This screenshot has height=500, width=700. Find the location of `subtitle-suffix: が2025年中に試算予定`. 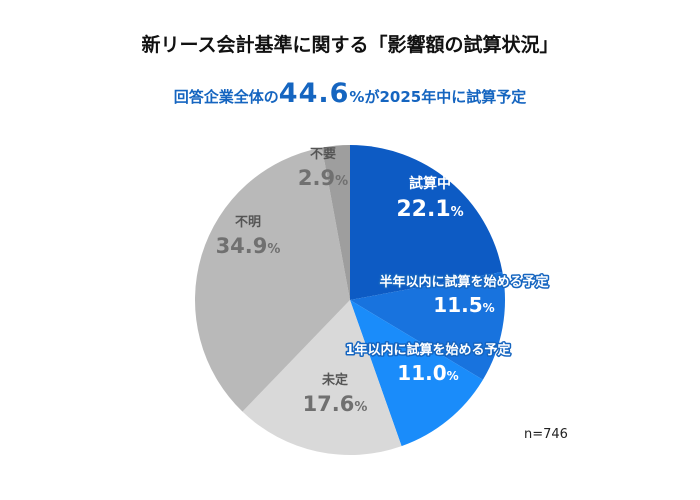

subtitle-suffix: が2025年中に試算予定 is located at coordinates (445, 97).